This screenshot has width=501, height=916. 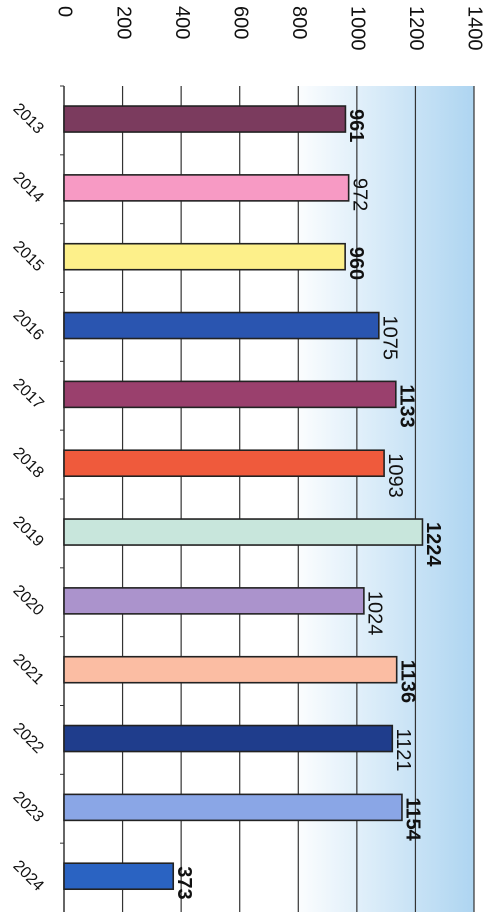 What do you see at coordinates (28, 600) in the screenshot?
I see `category-label: 2020` at bounding box center [28, 600].